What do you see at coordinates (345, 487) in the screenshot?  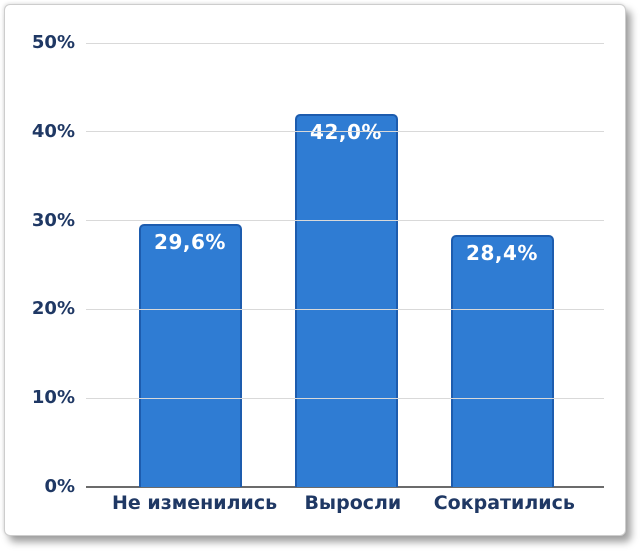 I see `x-axis-line` at bounding box center [345, 487].